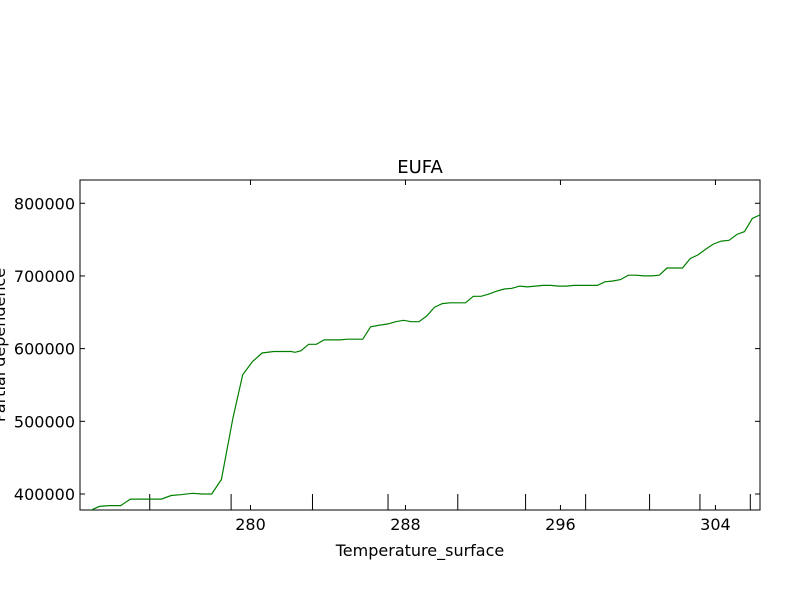  I want to click on y-tick-label: 600000, so click(44, 349).